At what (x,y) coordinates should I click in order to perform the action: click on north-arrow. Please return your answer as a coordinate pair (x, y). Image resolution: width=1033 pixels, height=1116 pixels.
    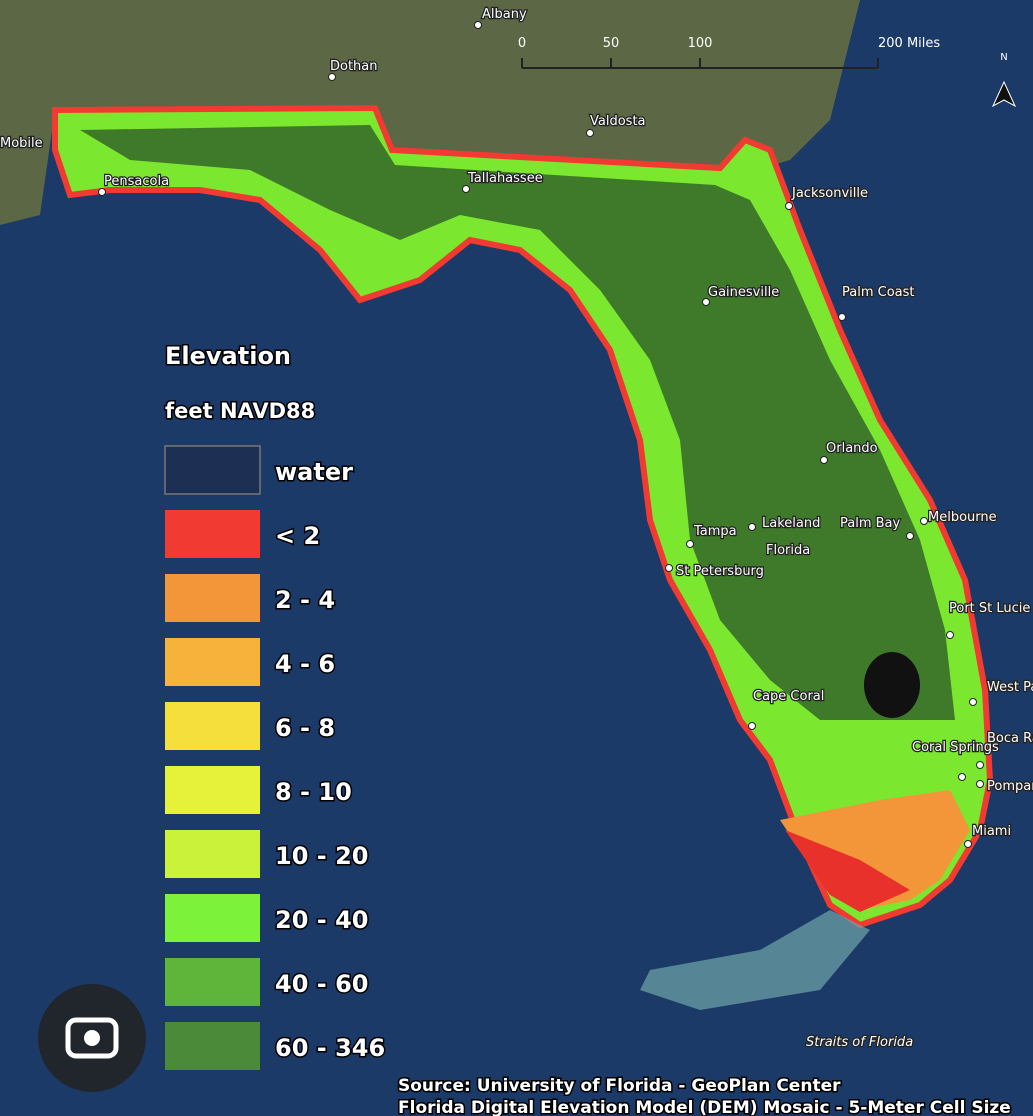
    Looking at the image, I should click on (1004, 94).